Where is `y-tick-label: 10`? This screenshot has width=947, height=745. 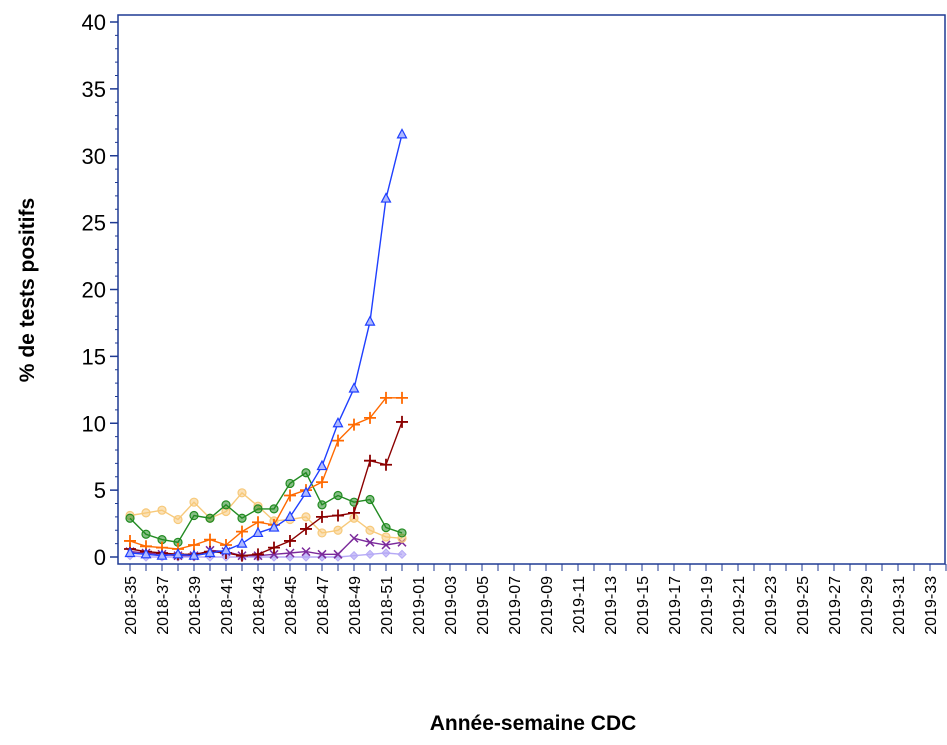 y-tick-label: 10 is located at coordinates (94, 423).